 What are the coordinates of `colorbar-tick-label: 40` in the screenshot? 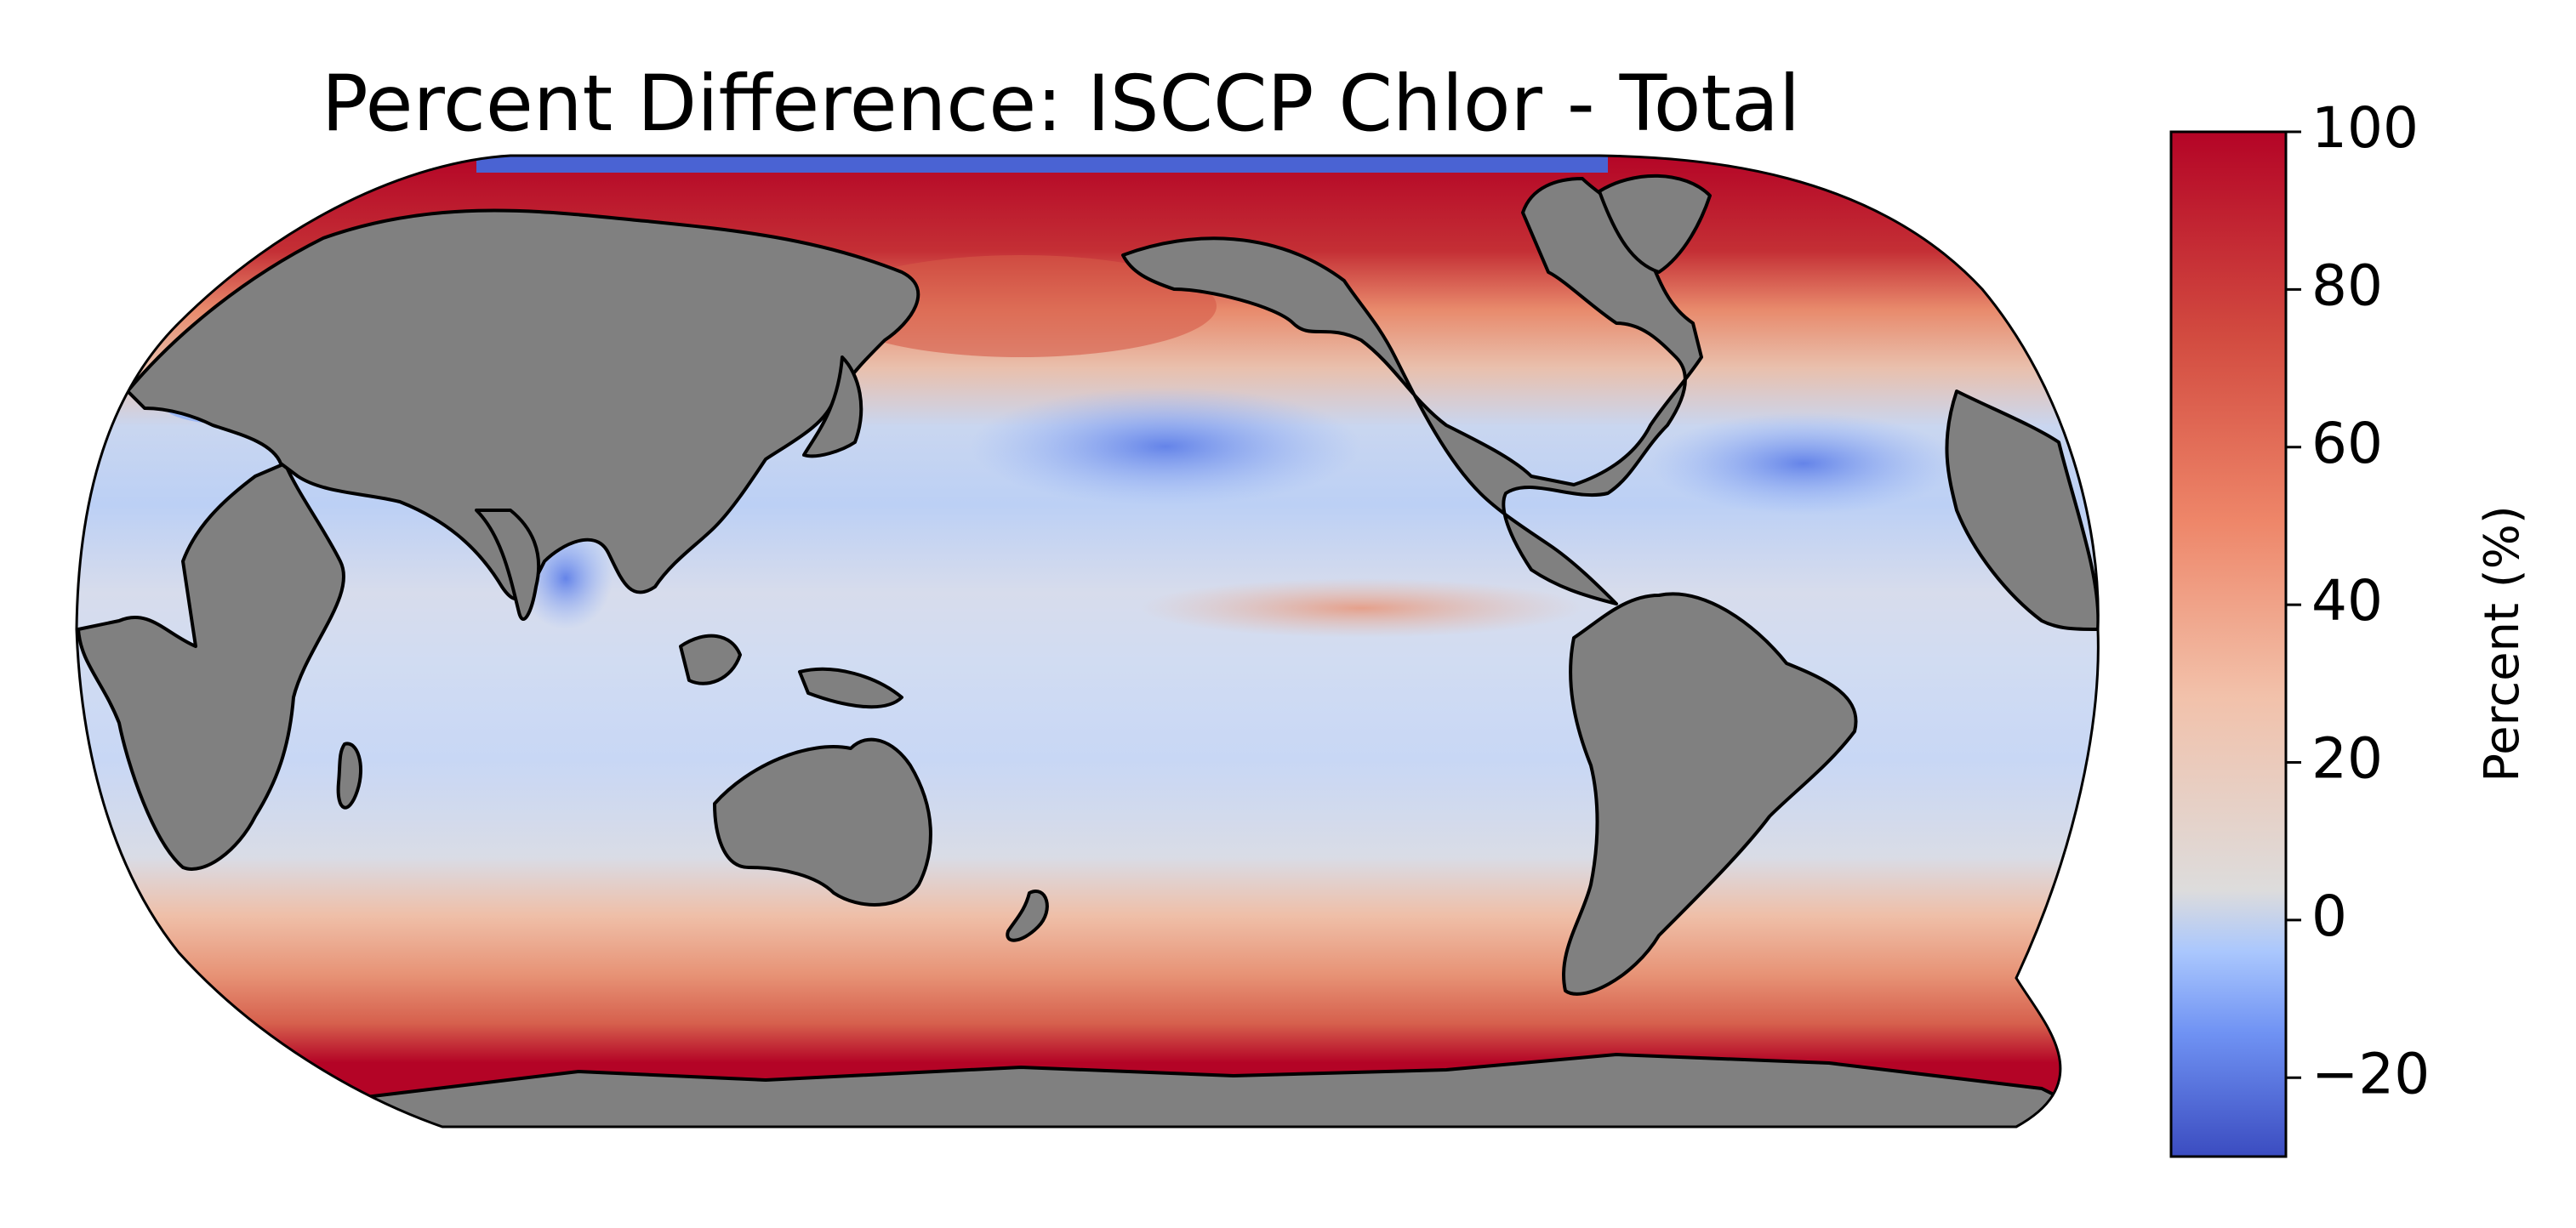 It's located at (2347, 601).